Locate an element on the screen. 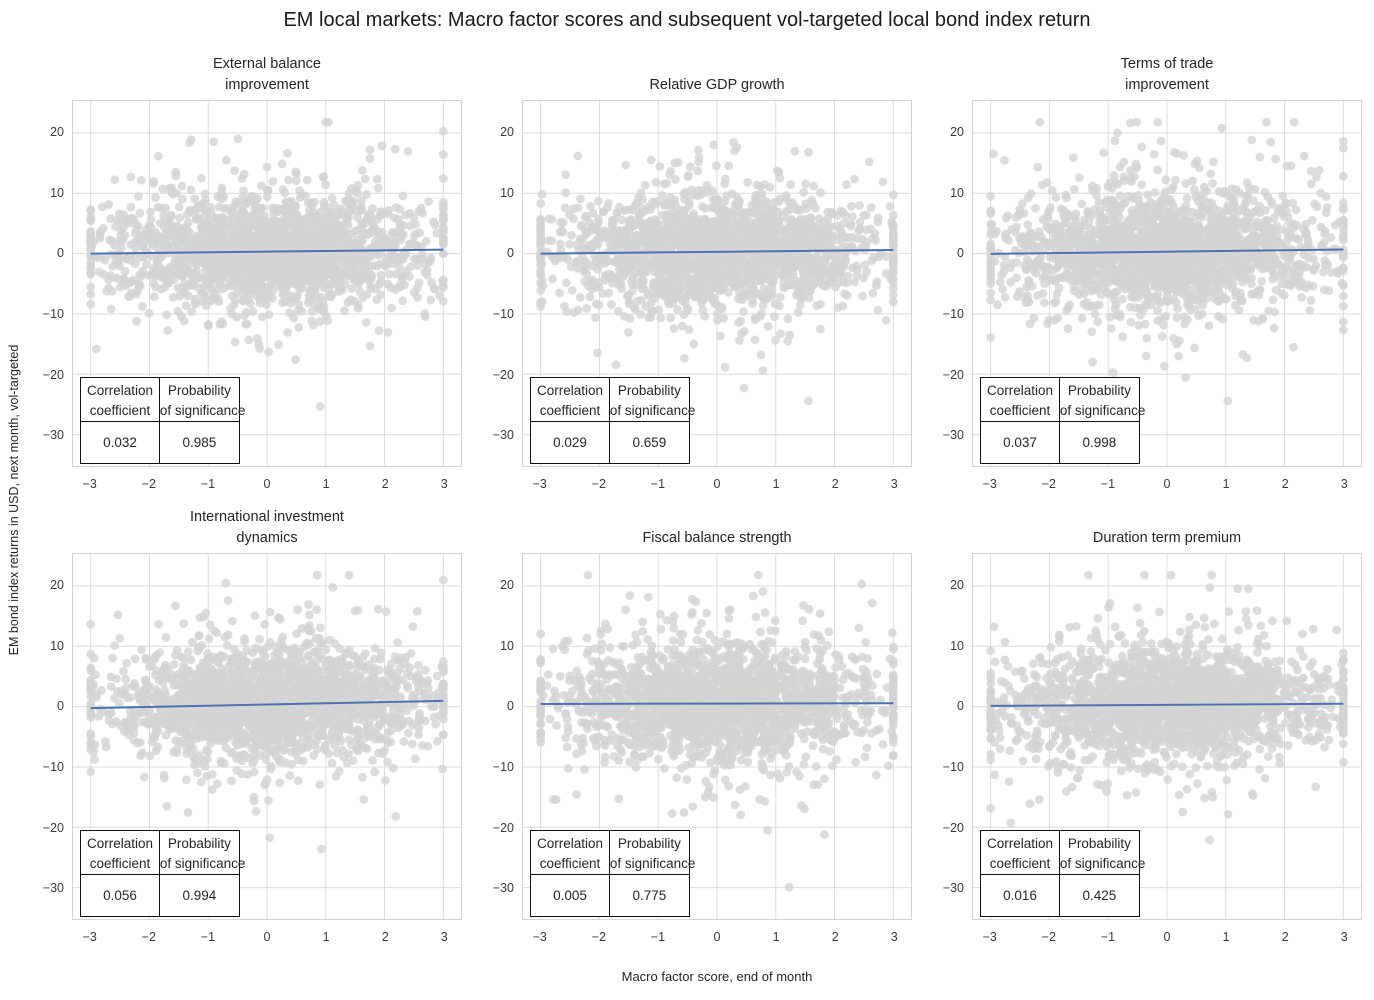 This screenshot has height=1000, width=1374. probability-value: 0.425 is located at coordinates (1099, 895).